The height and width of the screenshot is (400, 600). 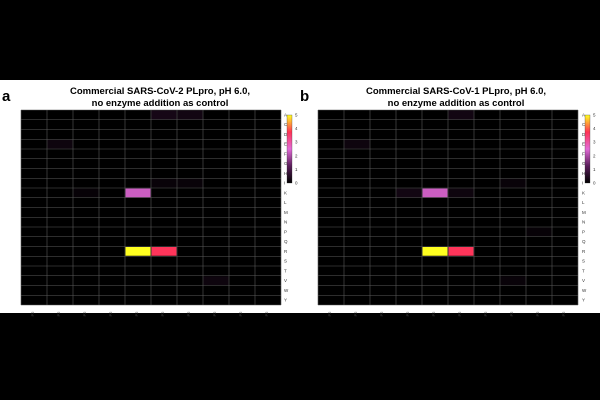 What do you see at coordinates (296, 142) in the screenshot?
I see `heatmap-a-colorbar-tick: 3` at bounding box center [296, 142].